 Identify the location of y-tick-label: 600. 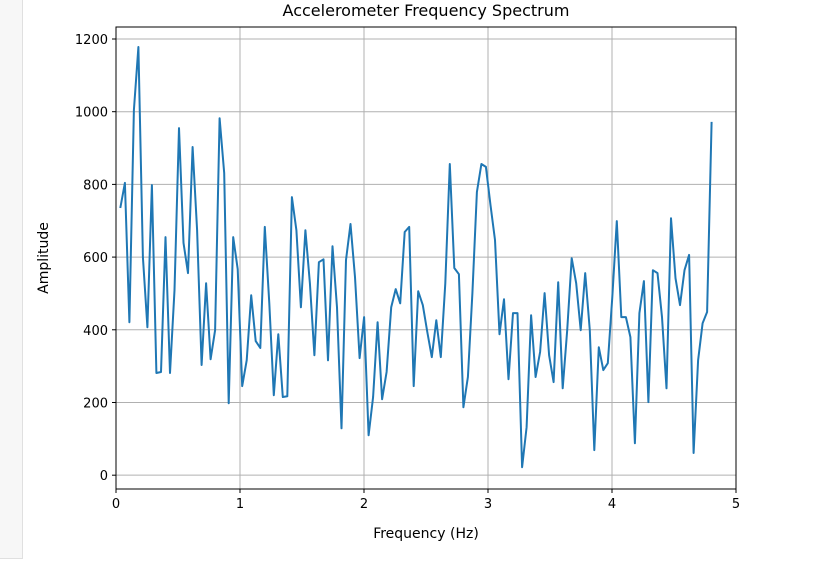
(95, 258).